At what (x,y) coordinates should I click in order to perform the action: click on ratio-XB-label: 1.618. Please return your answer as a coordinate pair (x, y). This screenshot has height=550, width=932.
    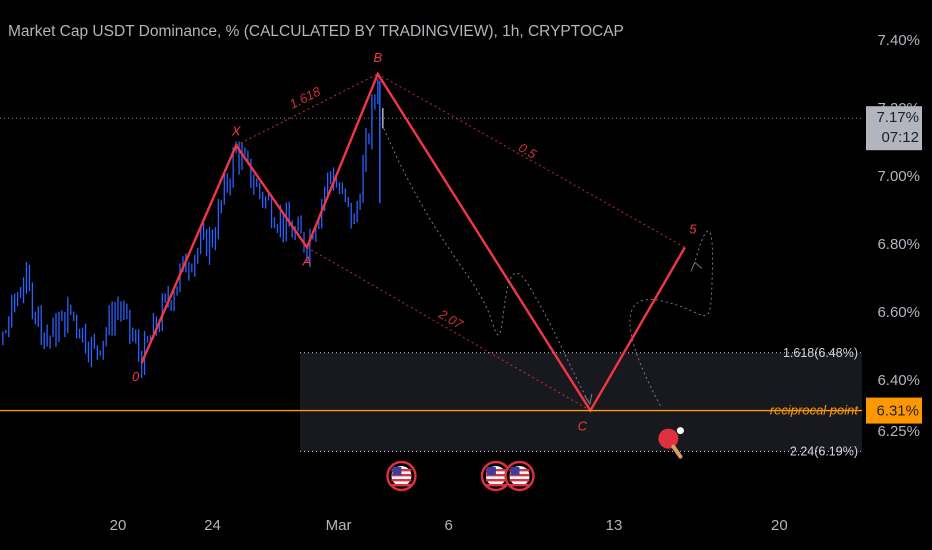
    Looking at the image, I should click on (305, 97).